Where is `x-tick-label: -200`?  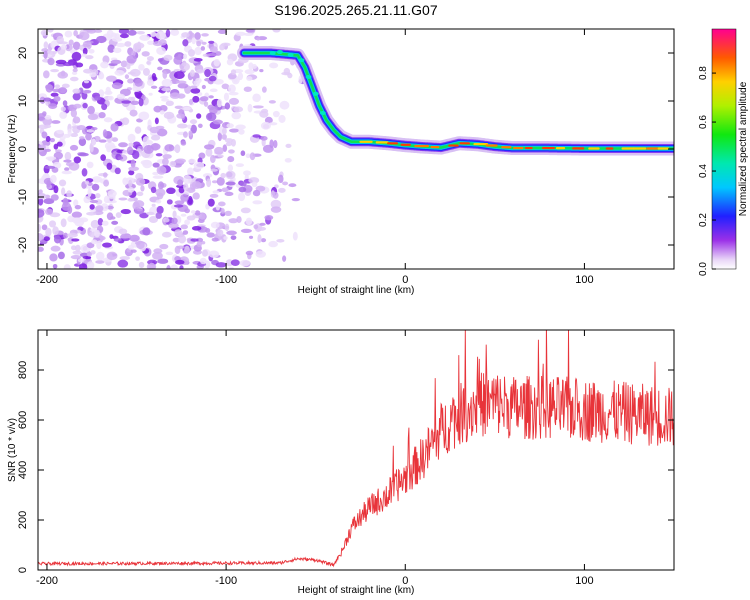 x-tick-label: -200 is located at coordinates (47, 280).